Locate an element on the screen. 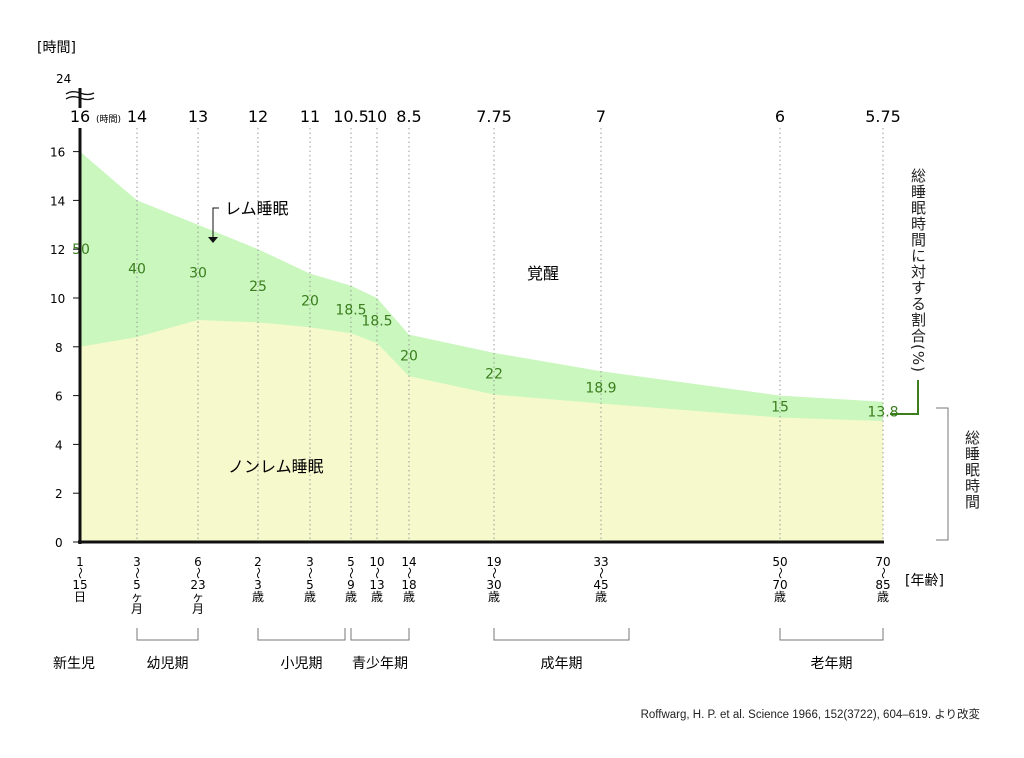 This screenshot has width=1024, height=758. total-sleep-label: 16 is located at coordinates (80, 116).